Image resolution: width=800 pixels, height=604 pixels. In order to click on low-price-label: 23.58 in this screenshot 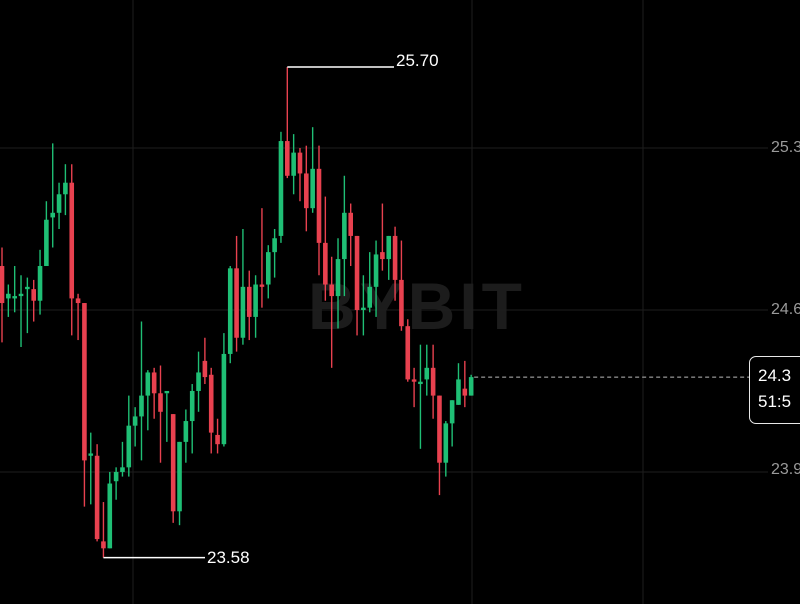, I will do `click(228, 557)`.